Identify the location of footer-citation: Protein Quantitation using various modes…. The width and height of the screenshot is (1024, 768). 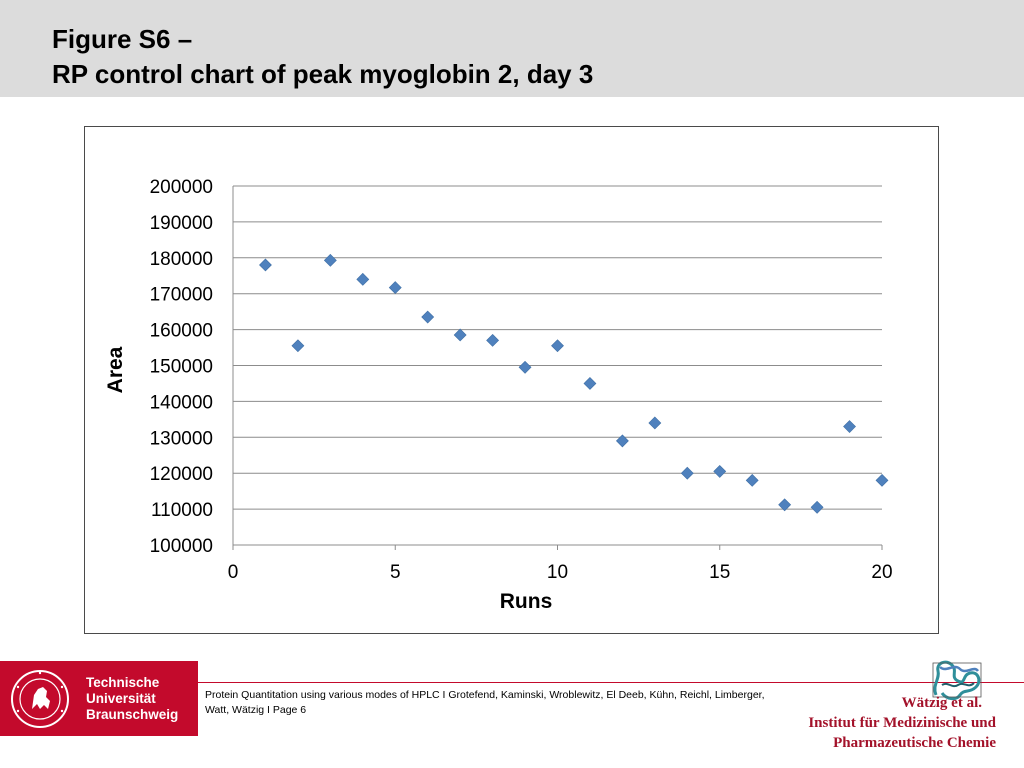
(485, 702).